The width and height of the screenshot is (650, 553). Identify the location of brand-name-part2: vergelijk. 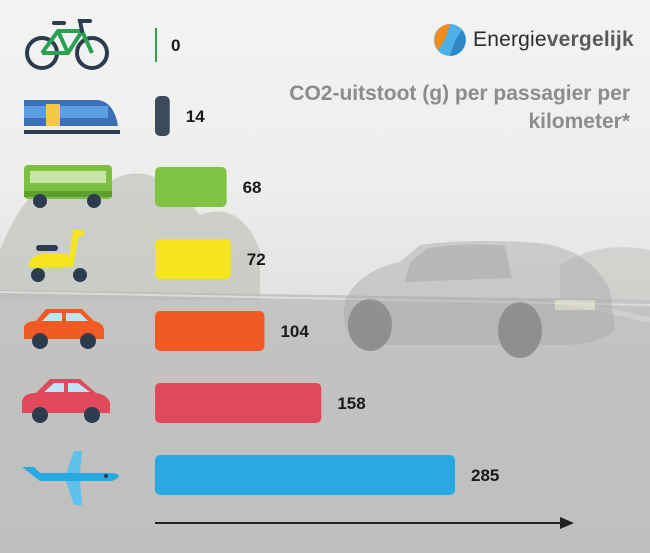
(590, 39).